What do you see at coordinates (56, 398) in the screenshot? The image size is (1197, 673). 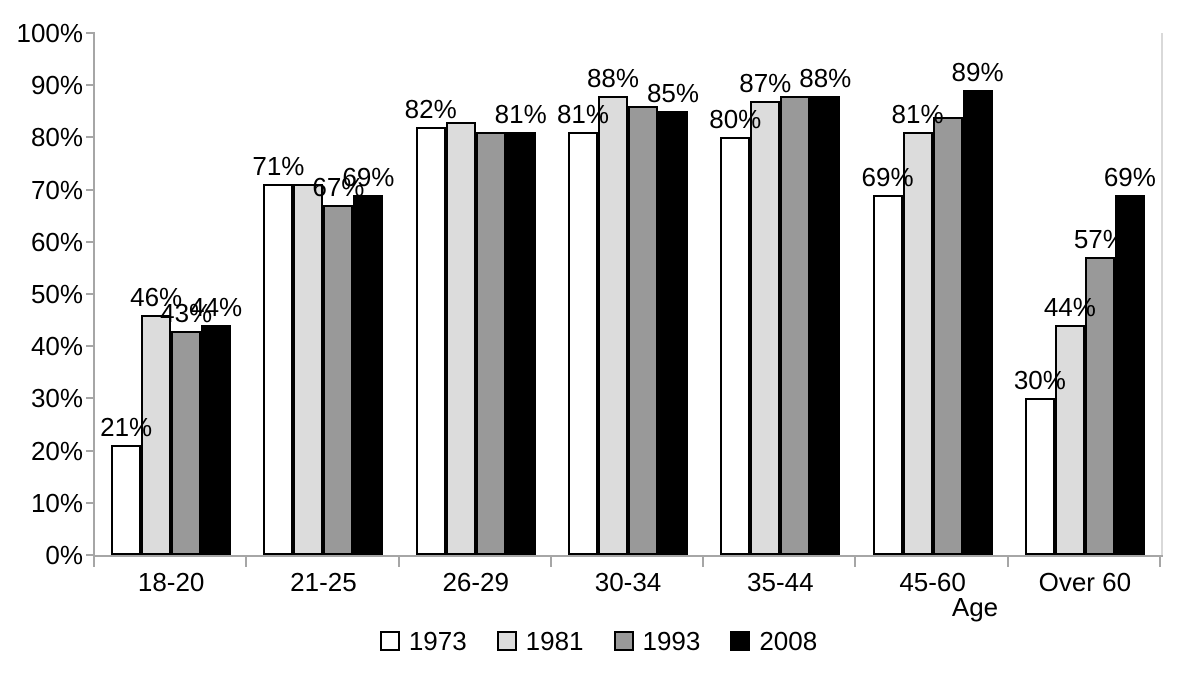 I see `y-tick-label: 30%` at bounding box center [56, 398].